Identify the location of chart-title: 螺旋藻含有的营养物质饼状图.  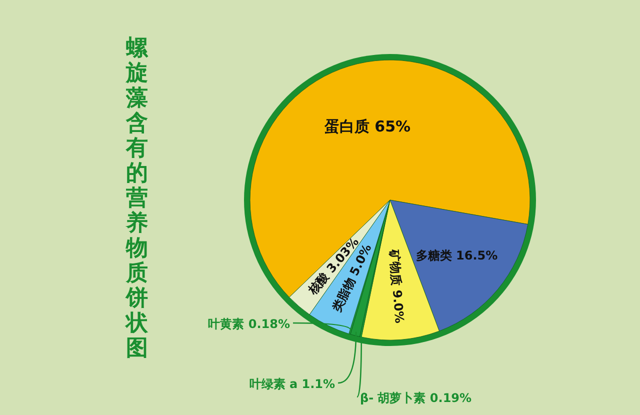
(137, 198).